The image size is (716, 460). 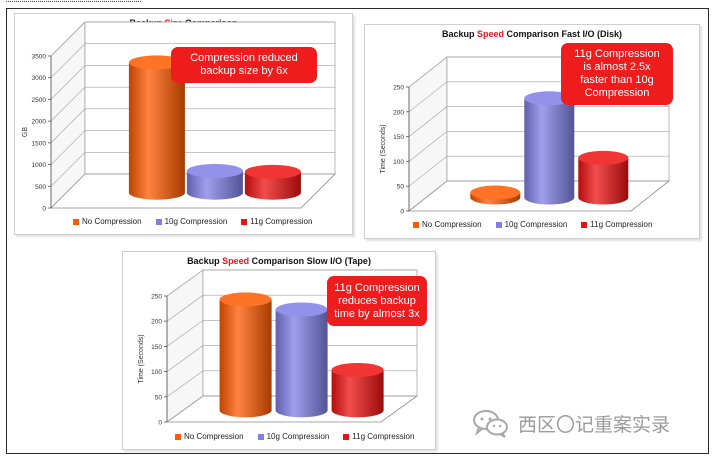 What do you see at coordinates (39, 122) in the screenshot?
I see `y-tick-label: 2000` at bounding box center [39, 122].